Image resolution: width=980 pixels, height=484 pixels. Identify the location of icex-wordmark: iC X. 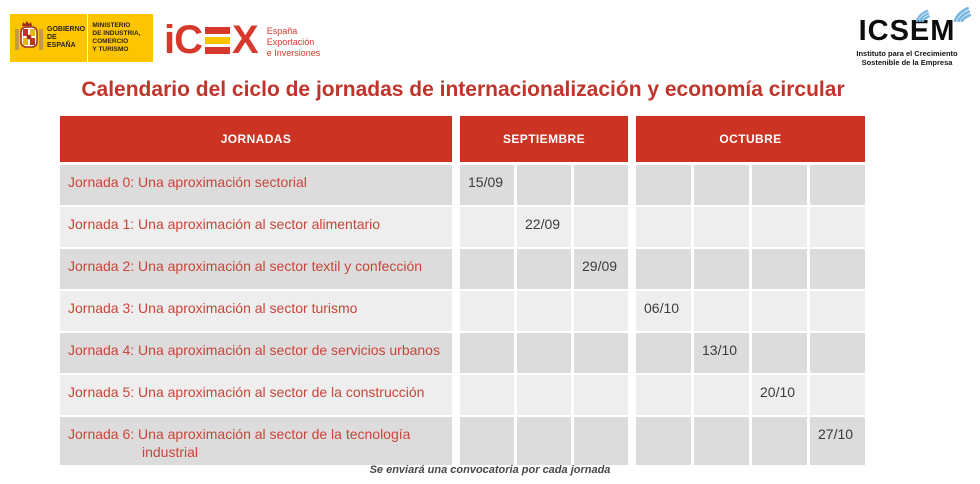
(211, 40).